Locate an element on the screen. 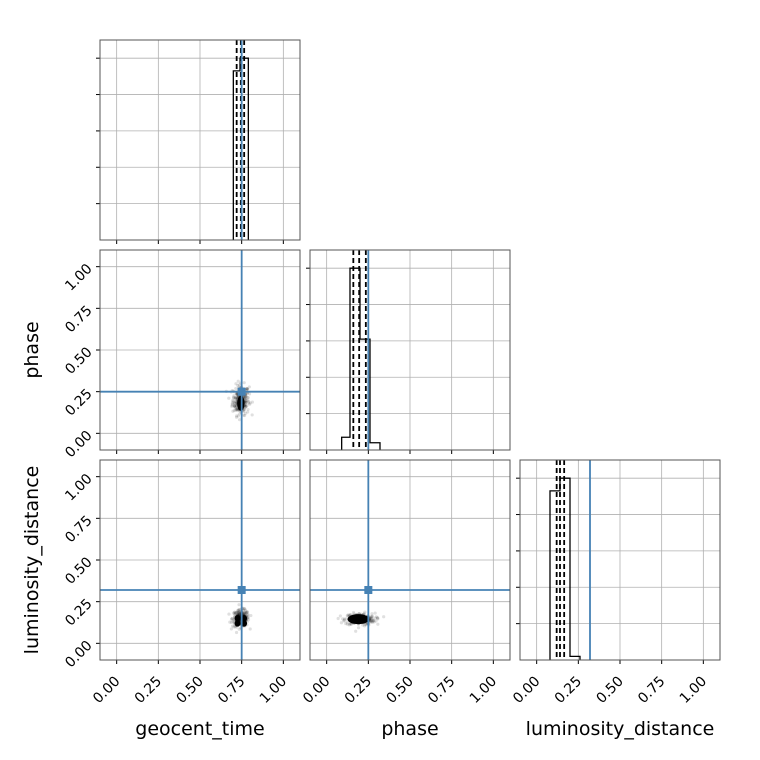 The image size is (760, 760). y-tick-label: 0.00 is located at coordinates (78, 654).